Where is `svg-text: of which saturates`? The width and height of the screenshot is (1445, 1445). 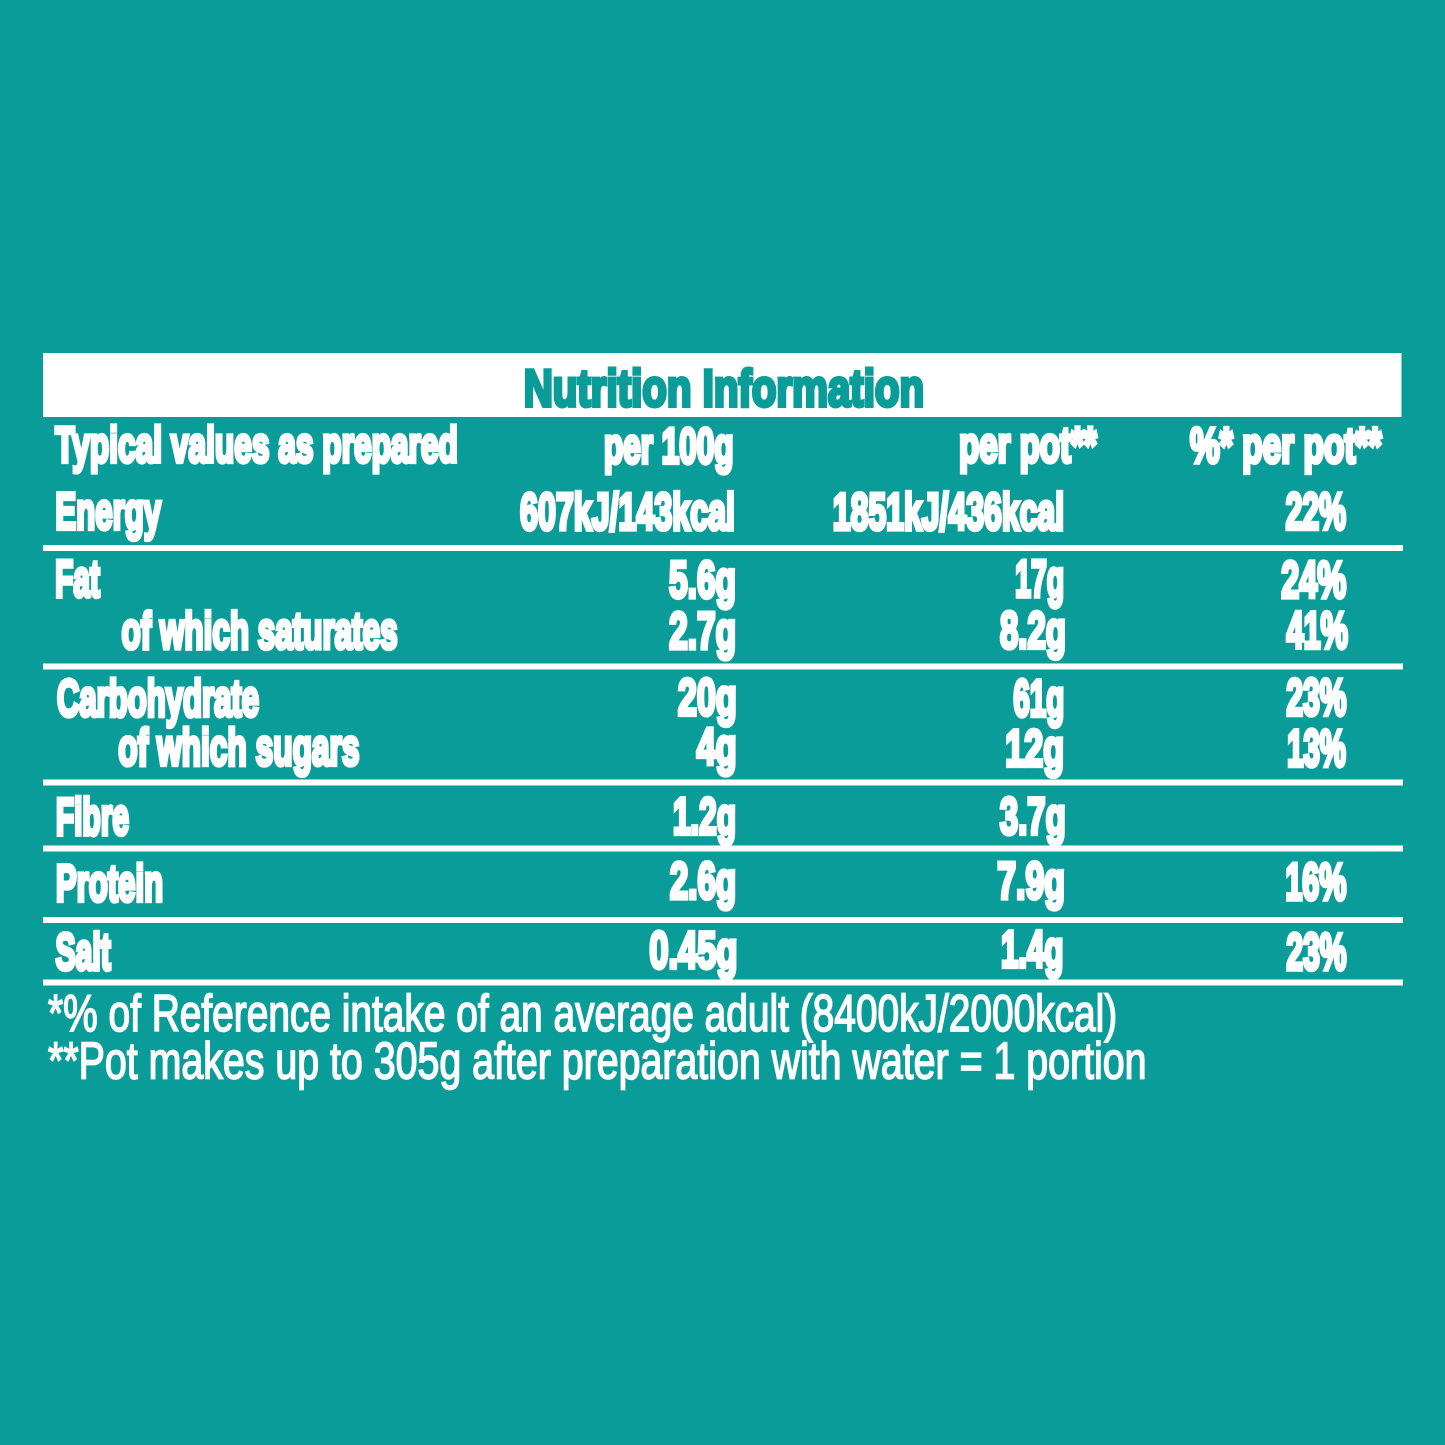
svg-text: of which saturates is located at coordinates (260, 632).